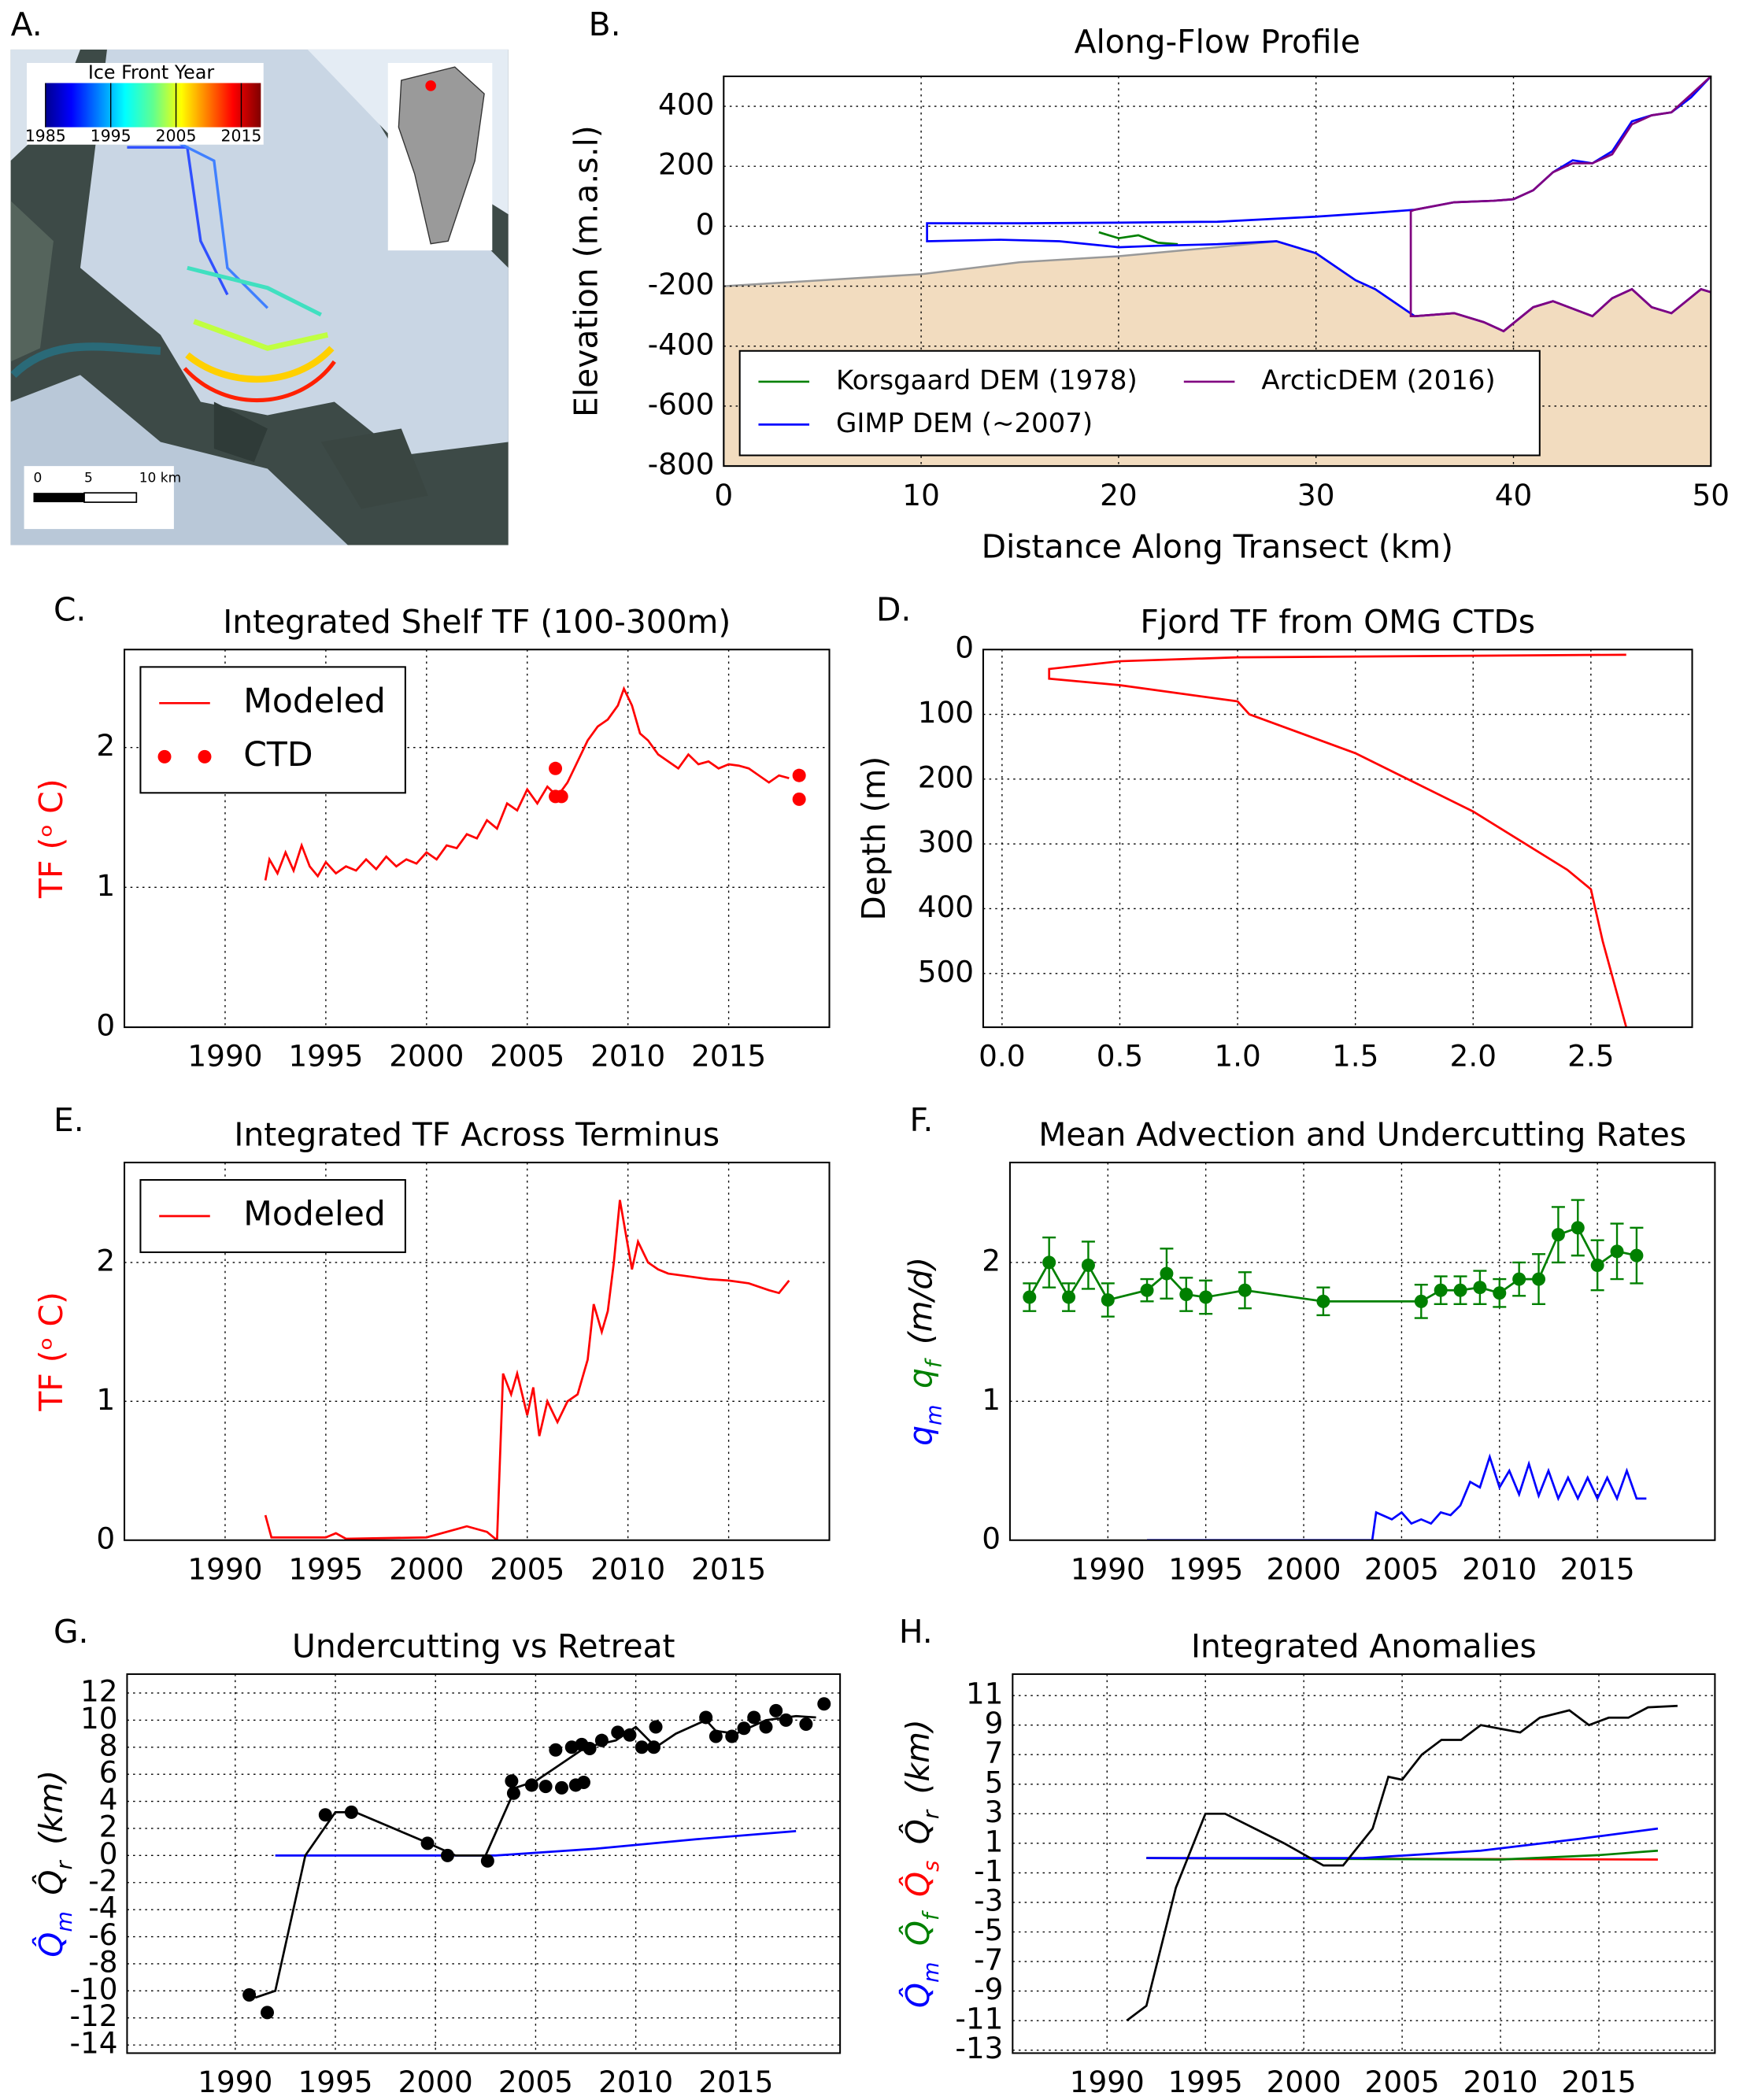 The height and width of the screenshot is (2100, 1739). Describe the element at coordinates (93, 2016) in the screenshot. I see `y-tick-label: -12` at that location.